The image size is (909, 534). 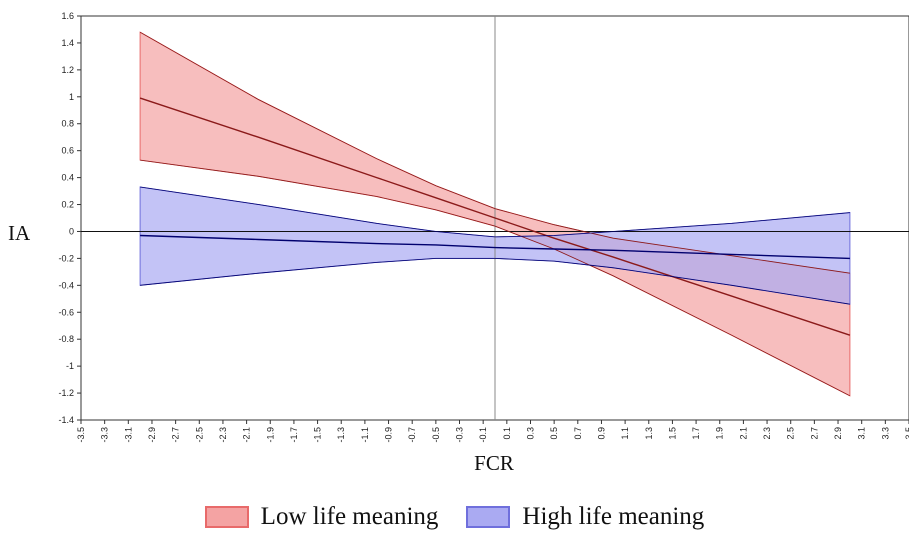 I want to click on y-tick-label: 0.2, so click(x=67, y=205).